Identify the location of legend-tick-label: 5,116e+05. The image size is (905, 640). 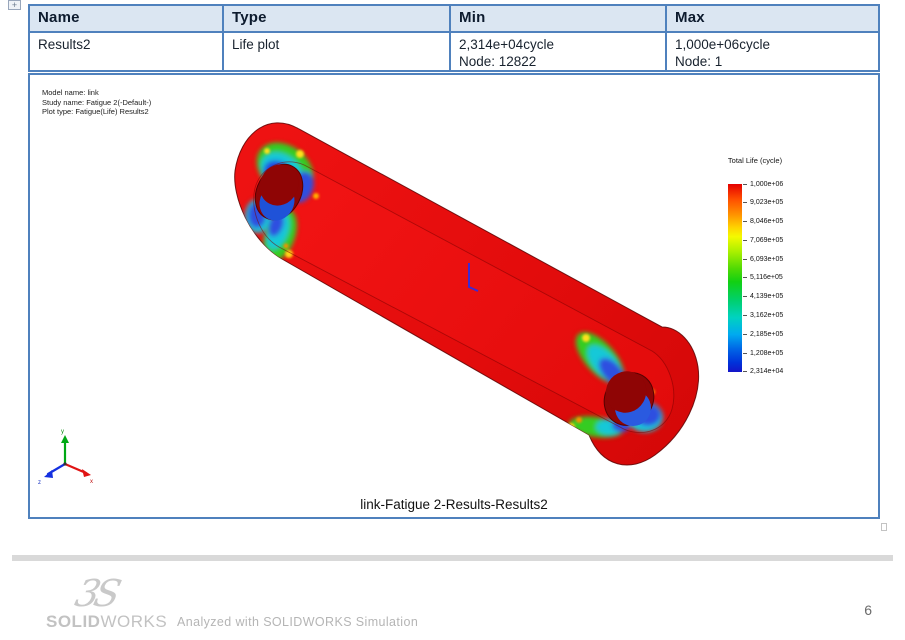
(778, 278).